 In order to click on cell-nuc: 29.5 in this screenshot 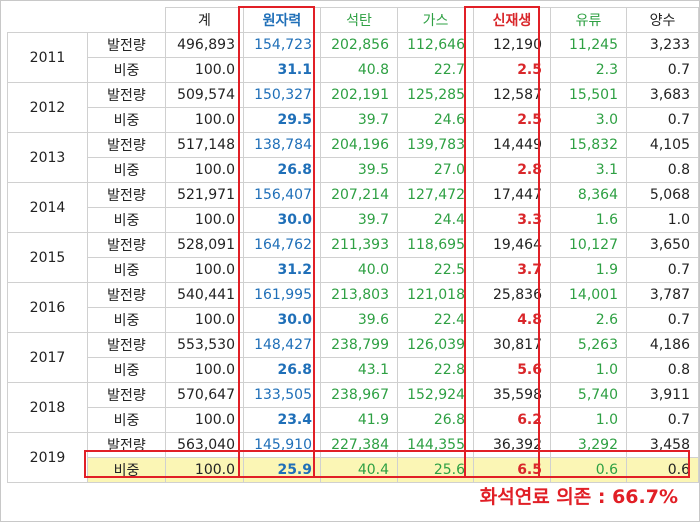, I will do `click(282, 120)`.